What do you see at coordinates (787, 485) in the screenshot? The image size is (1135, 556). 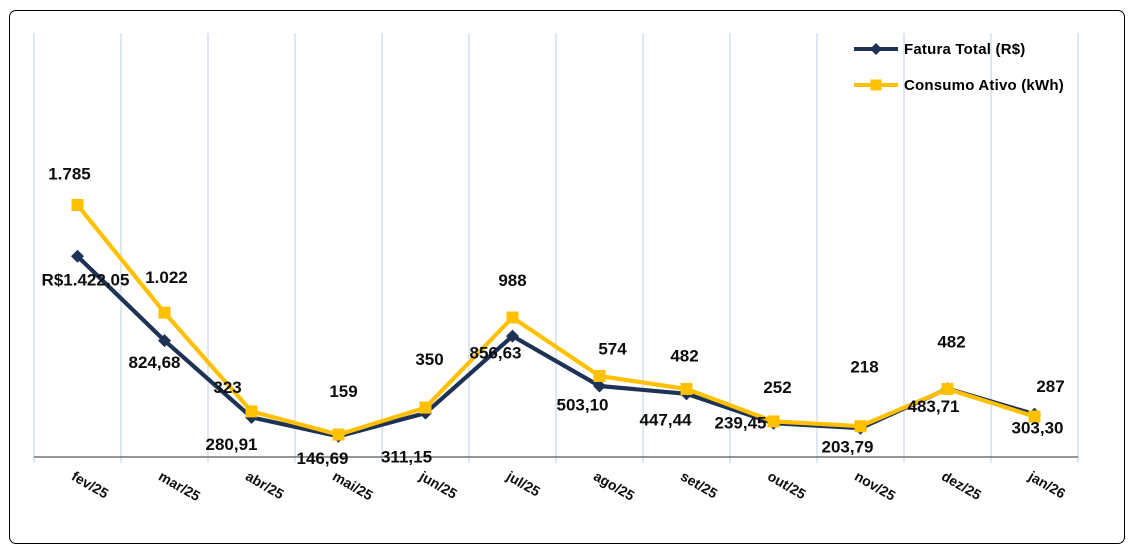 I see `category-label: out/25` at bounding box center [787, 485].